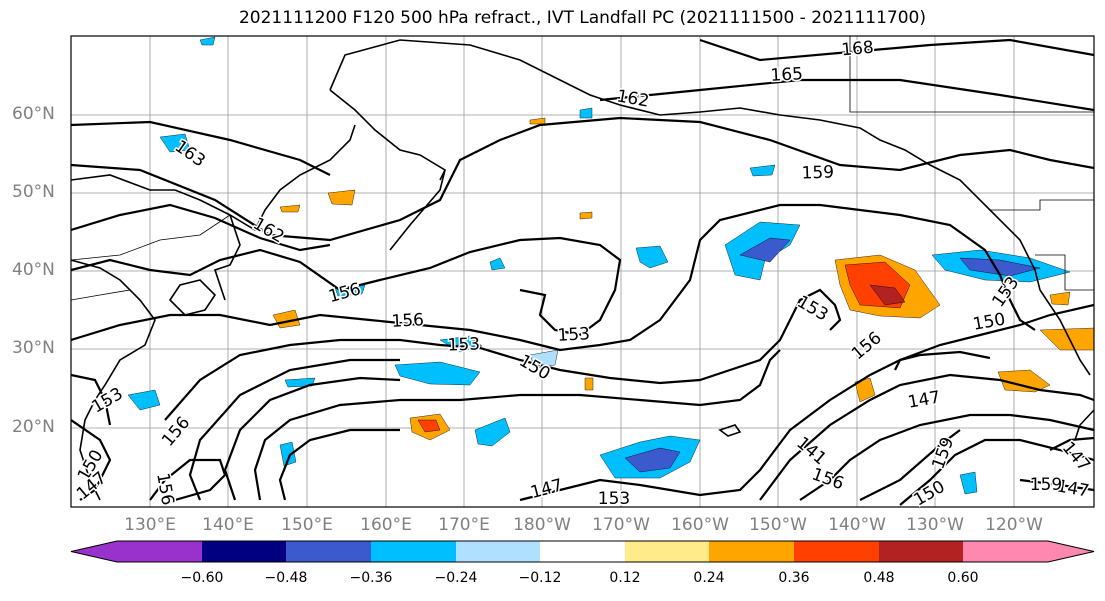  I want to click on contour-label: 147, so click(923, 399).